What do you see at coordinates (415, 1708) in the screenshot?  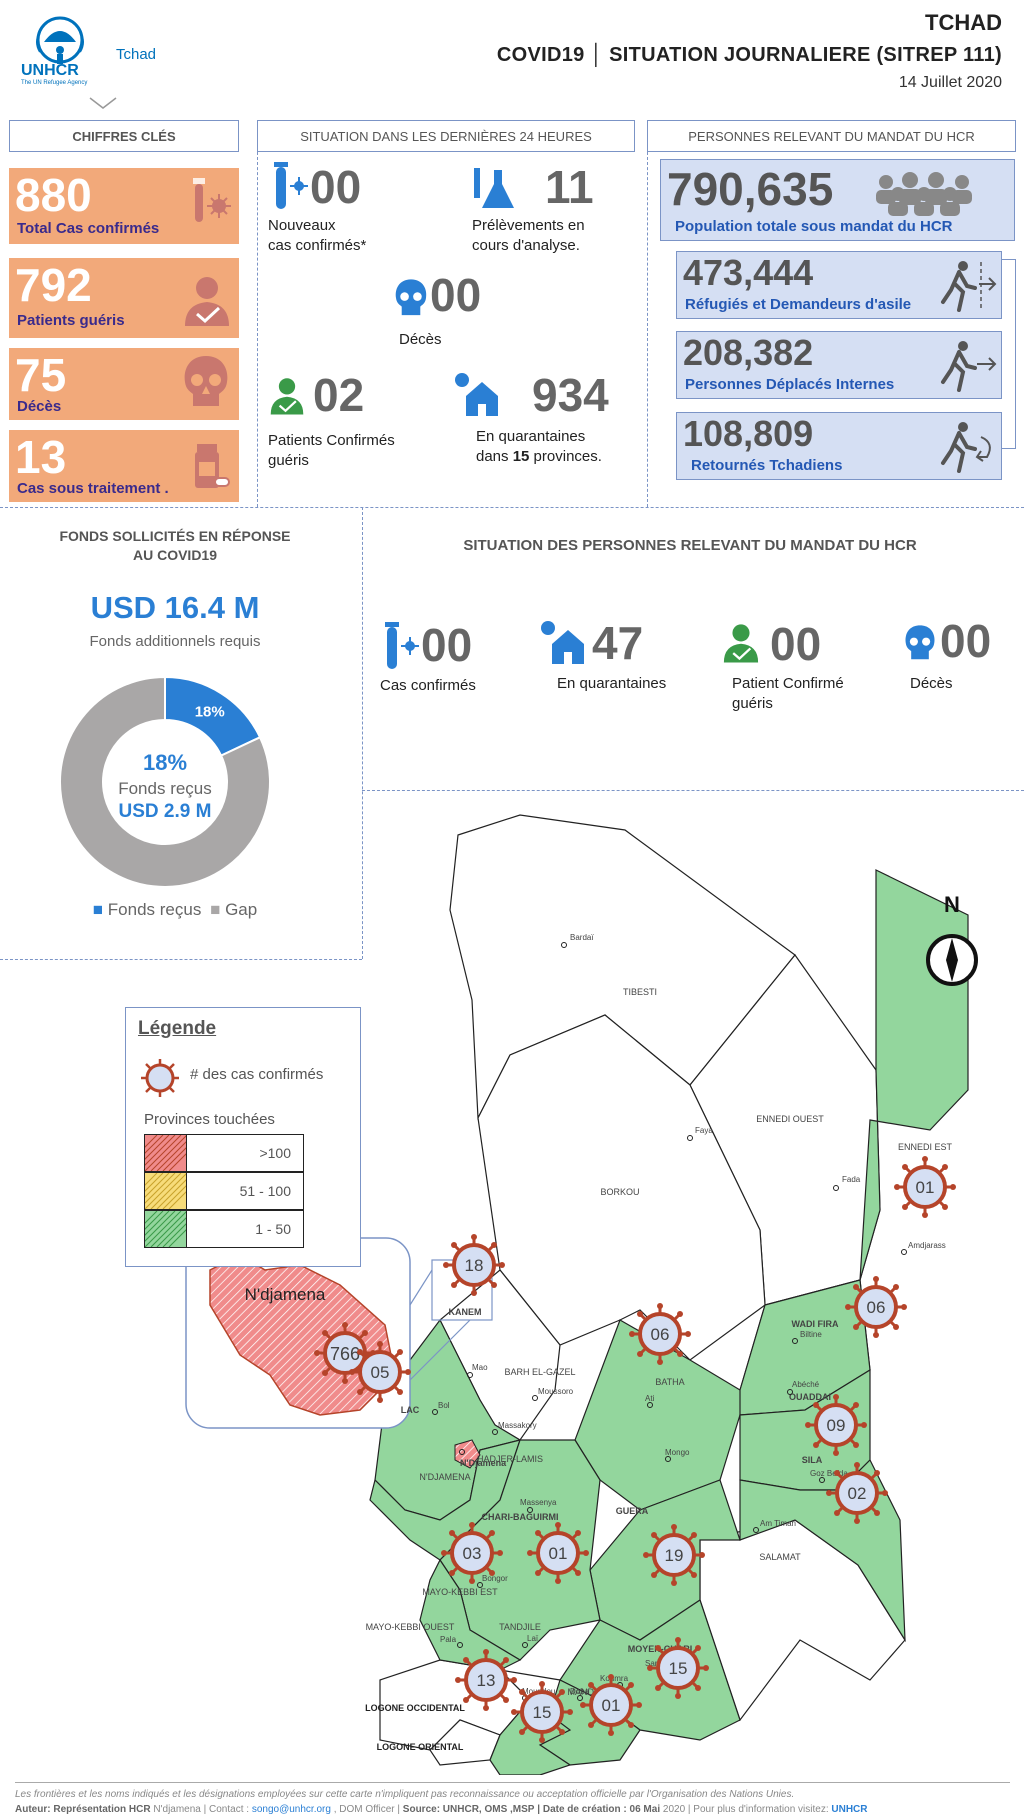 I see `region-label: LOGONE OCCIDENTAL` at bounding box center [415, 1708].